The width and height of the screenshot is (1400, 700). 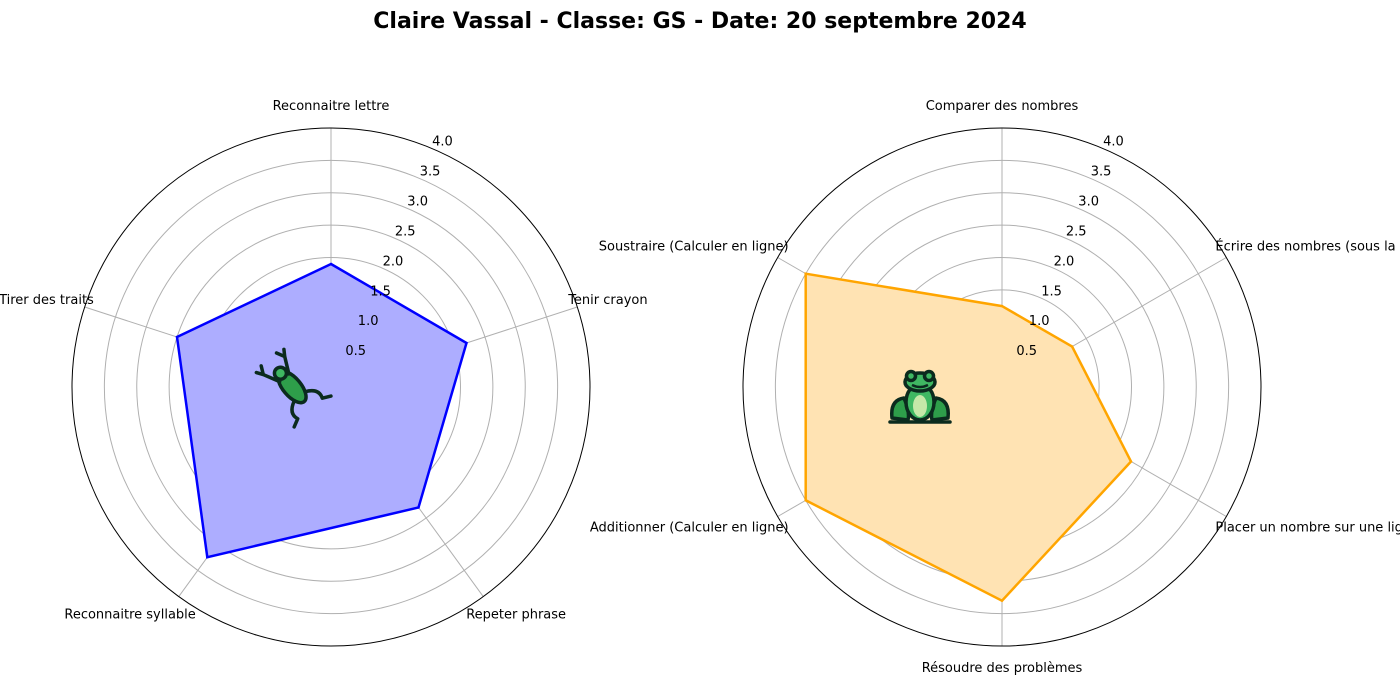 What do you see at coordinates (689, 528) in the screenshot?
I see `category-label: Additionner (Calculer en ligne)` at bounding box center [689, 528].